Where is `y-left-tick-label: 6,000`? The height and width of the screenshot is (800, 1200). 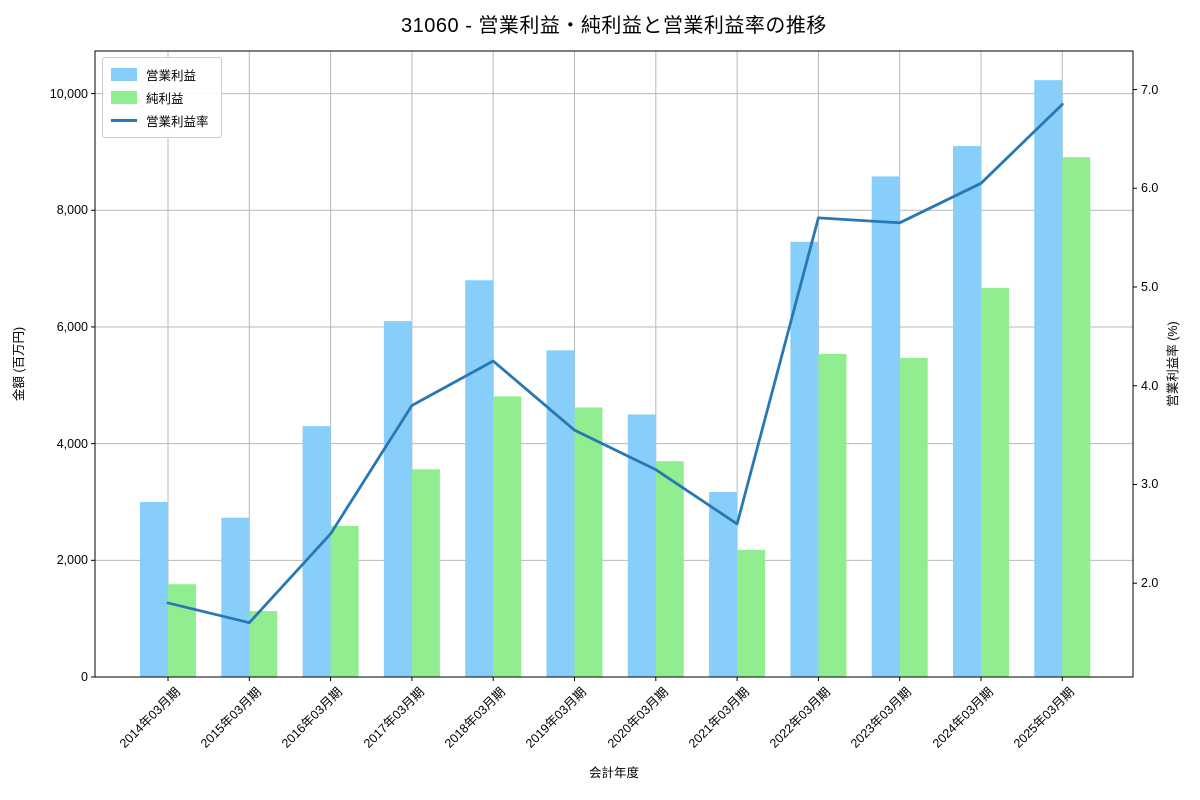
y-left-tick-label: 6,000 is located at coordinates (72, 326).